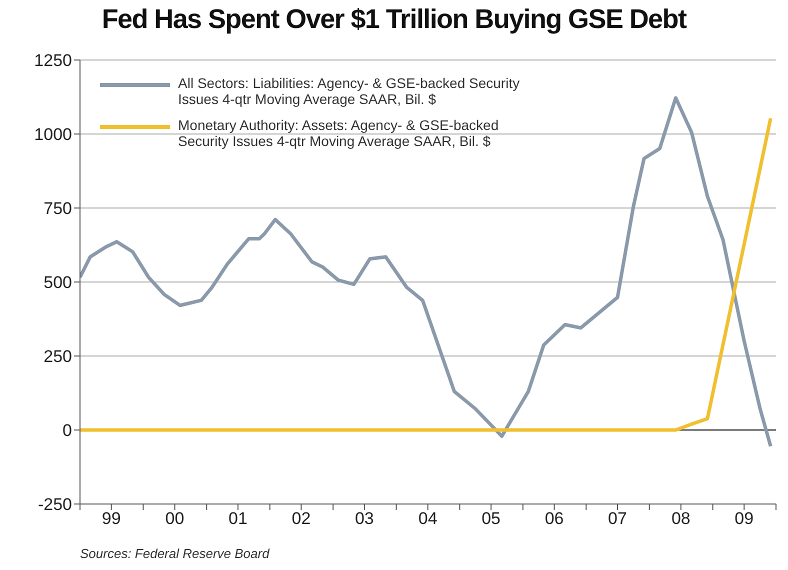 This screenshot has height=570, width=788. I want to click on x-tick-label: 08, so click(680, 518).